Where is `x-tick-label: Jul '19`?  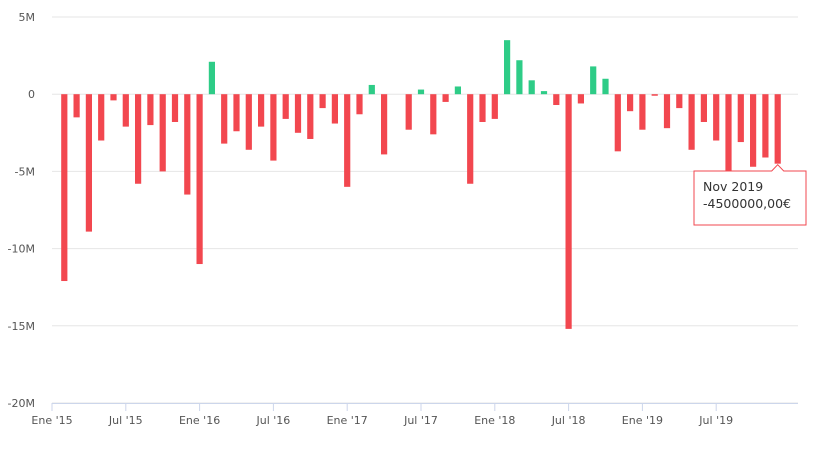 x-tick-label: Jul '19 is located at coordinates (715, 420).